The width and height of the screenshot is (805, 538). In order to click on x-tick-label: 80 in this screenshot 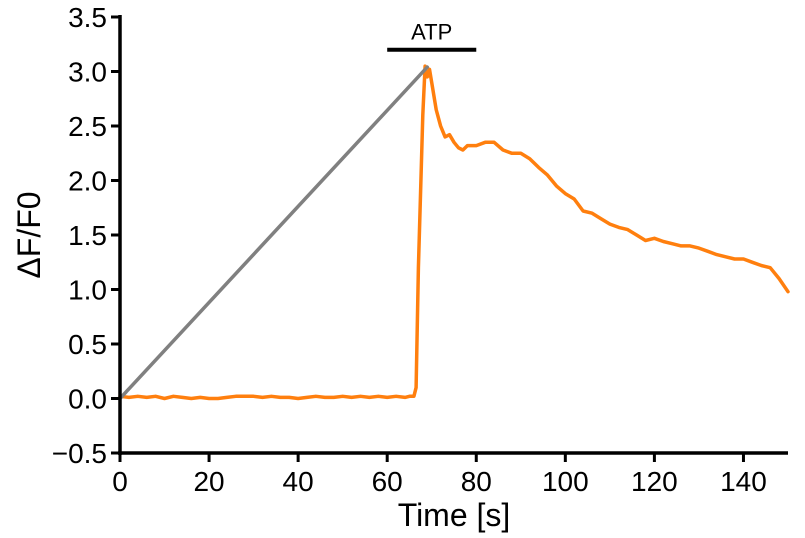, I will do `click(476, 481)`.